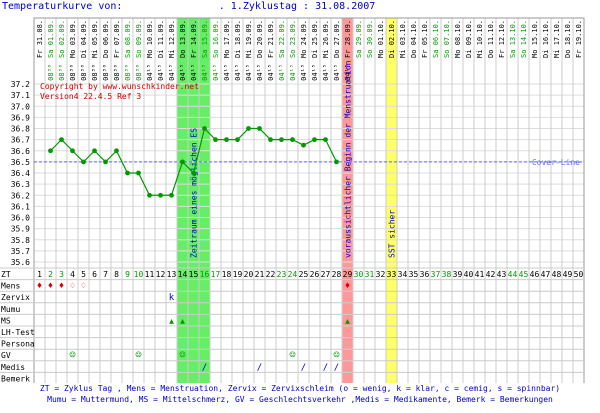 The width and height of the screenshot is (600, 413). What do you see at coordinates (326, 39) in the screenshot?
I see `date-label: Mi 26.09.` at bounding box center [326, 39].